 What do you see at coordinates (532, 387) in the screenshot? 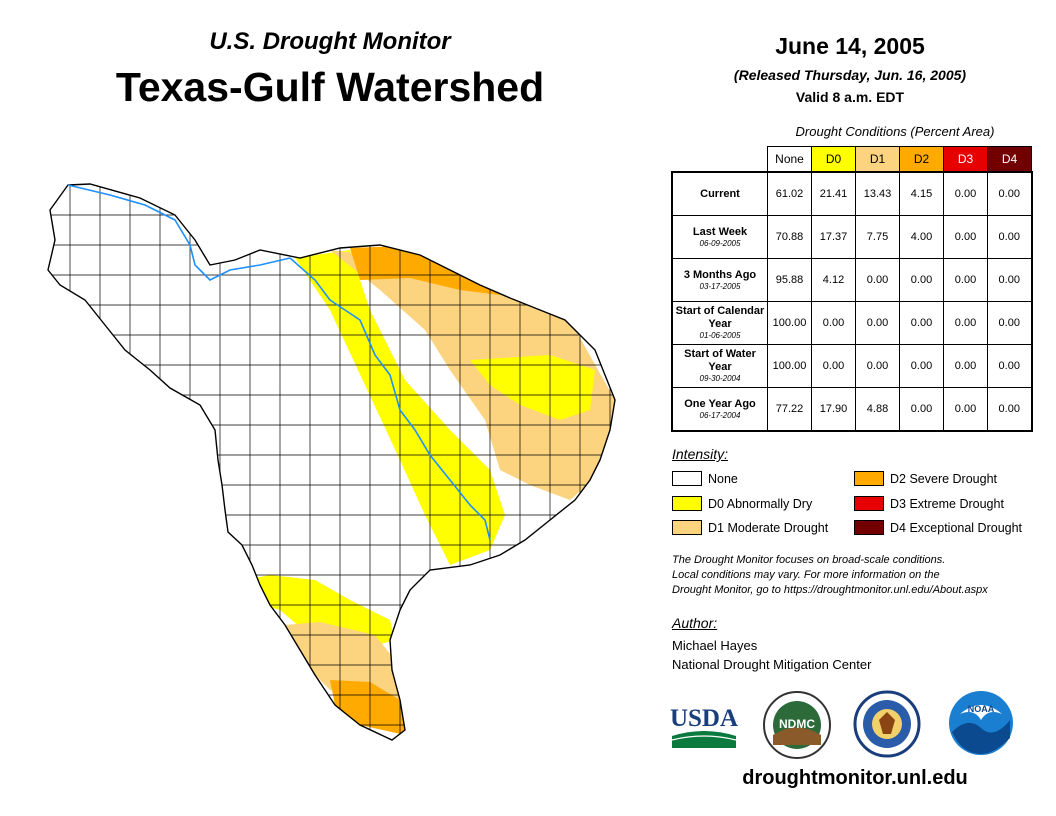
I see `area-d0-pocket` at bounding box center [532, 387].